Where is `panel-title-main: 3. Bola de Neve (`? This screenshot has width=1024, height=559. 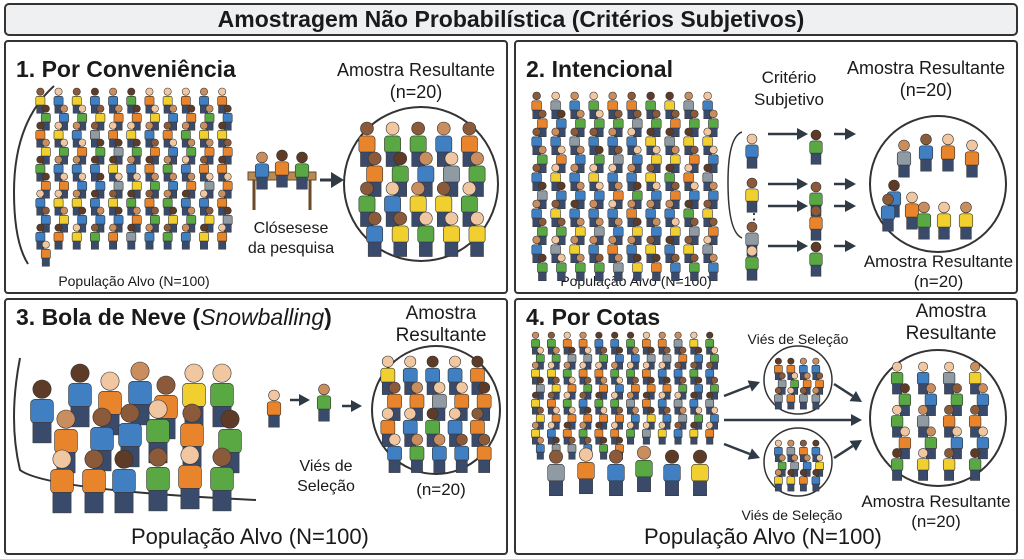 panel-title-main: 3. Bola de Neve ( is located at coordinates (108, 317).